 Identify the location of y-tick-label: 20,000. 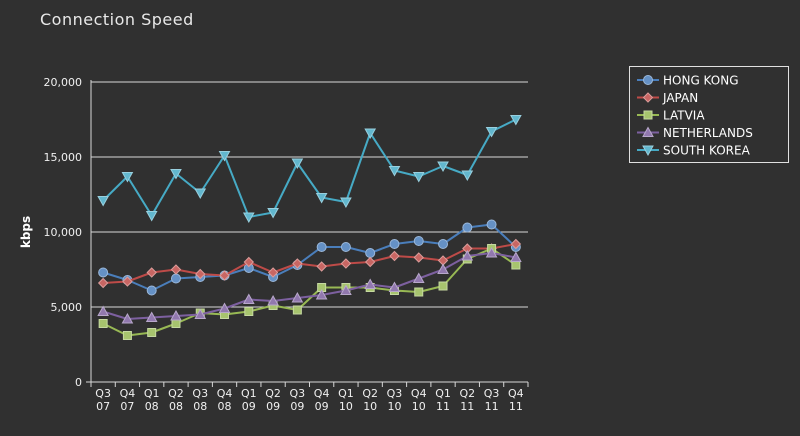
(63, 82).